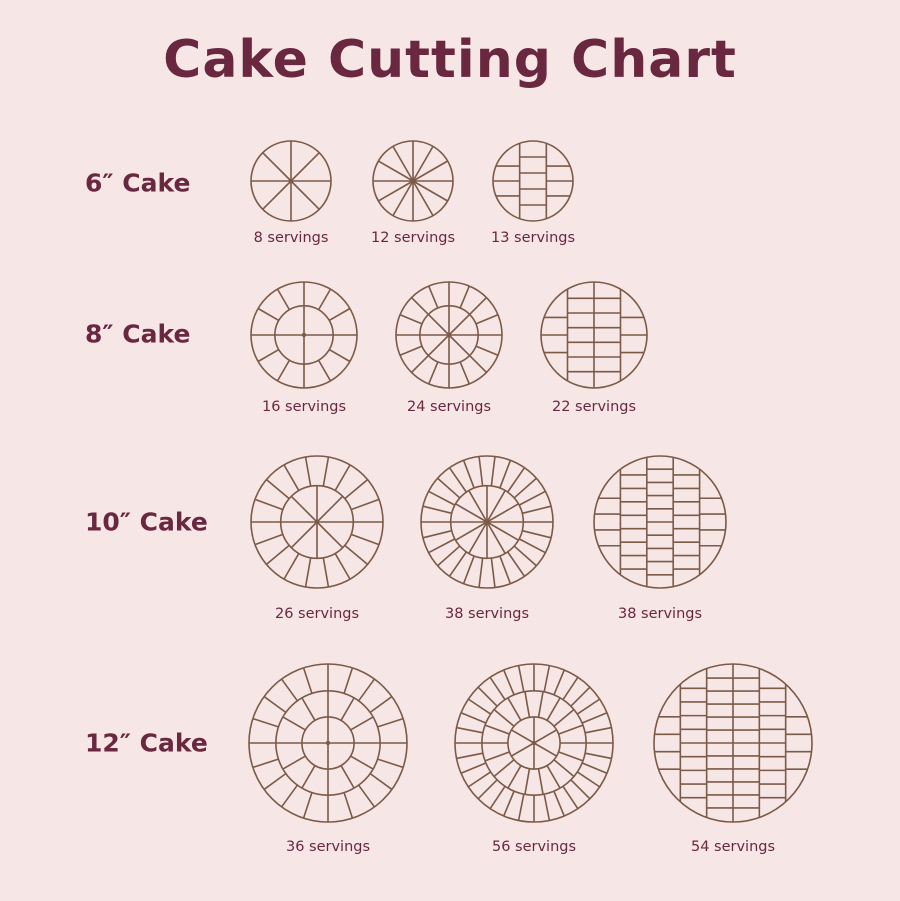 The height and width of the screenshot is (901, 900). I want to click on servings-label: 56 servings, so click(534, 847).